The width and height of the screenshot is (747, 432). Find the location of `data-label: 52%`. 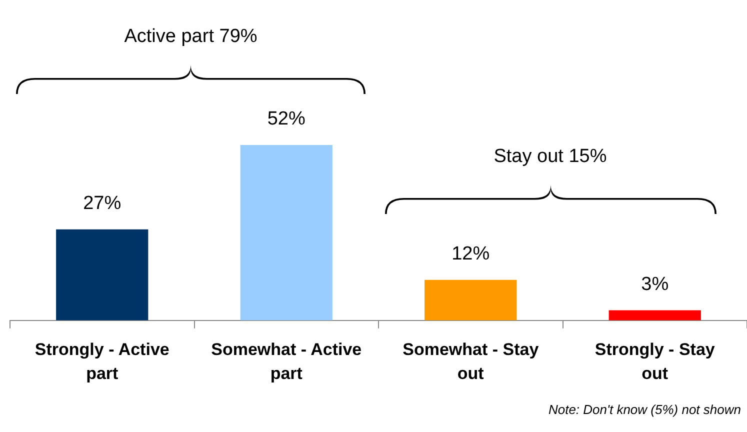

data-label: 52% is located at coordinates (286, 119).